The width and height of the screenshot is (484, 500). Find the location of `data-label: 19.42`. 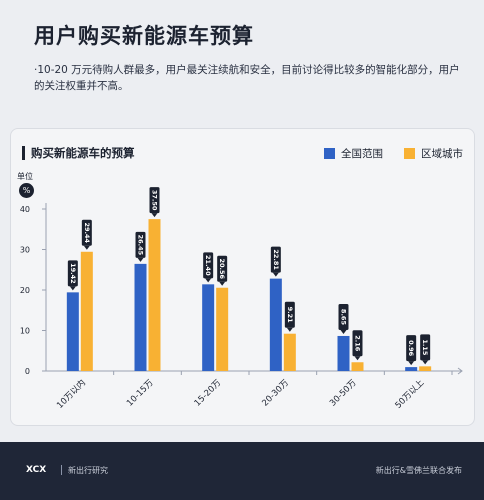

data-label: 19.42 is located at coordinates (73, 273).